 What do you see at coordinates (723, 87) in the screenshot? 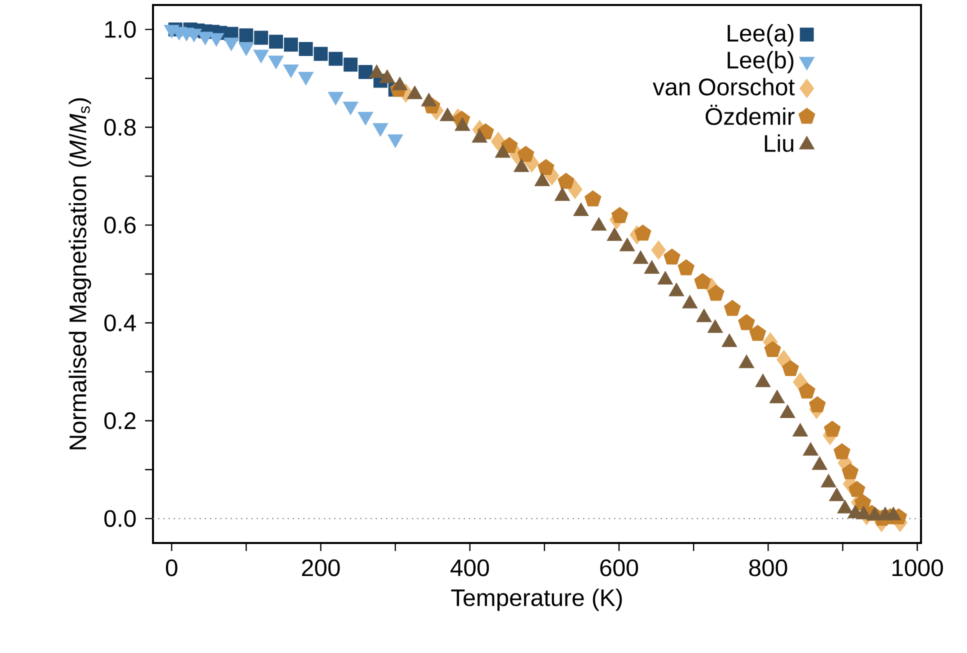
I see `legend-label: van Oorschot` at bounding box center [723, 87].